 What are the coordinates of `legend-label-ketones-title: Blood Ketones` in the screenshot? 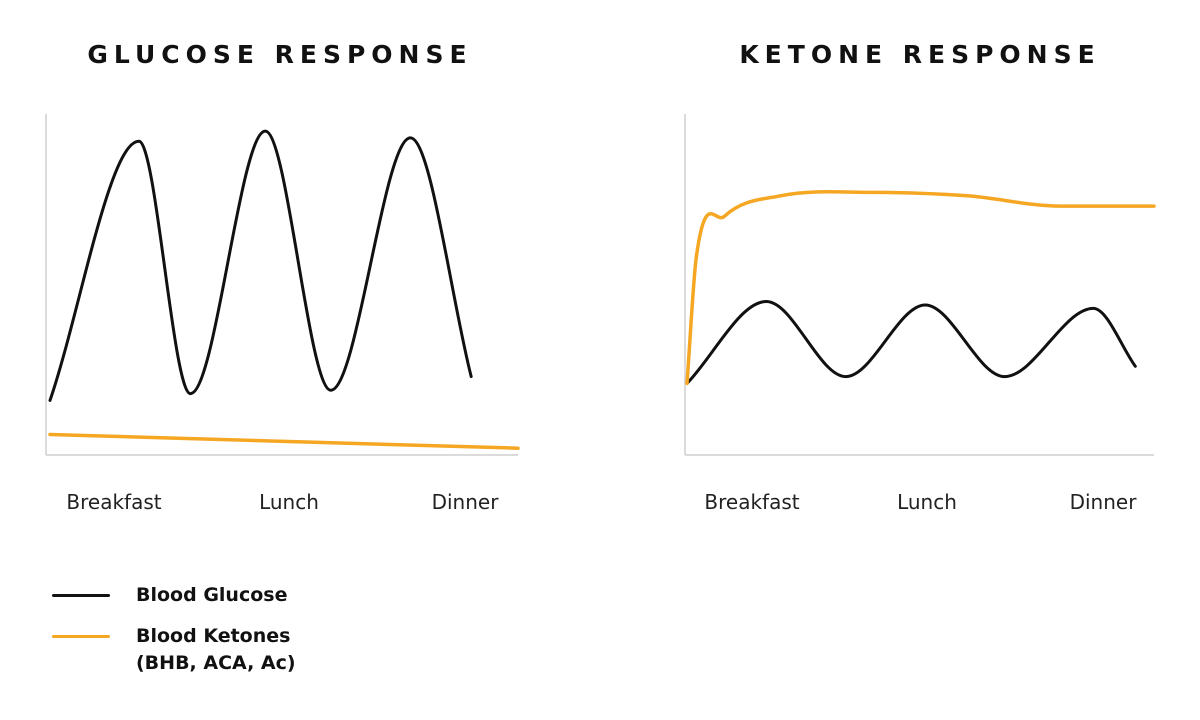 It's located at (213, 636).